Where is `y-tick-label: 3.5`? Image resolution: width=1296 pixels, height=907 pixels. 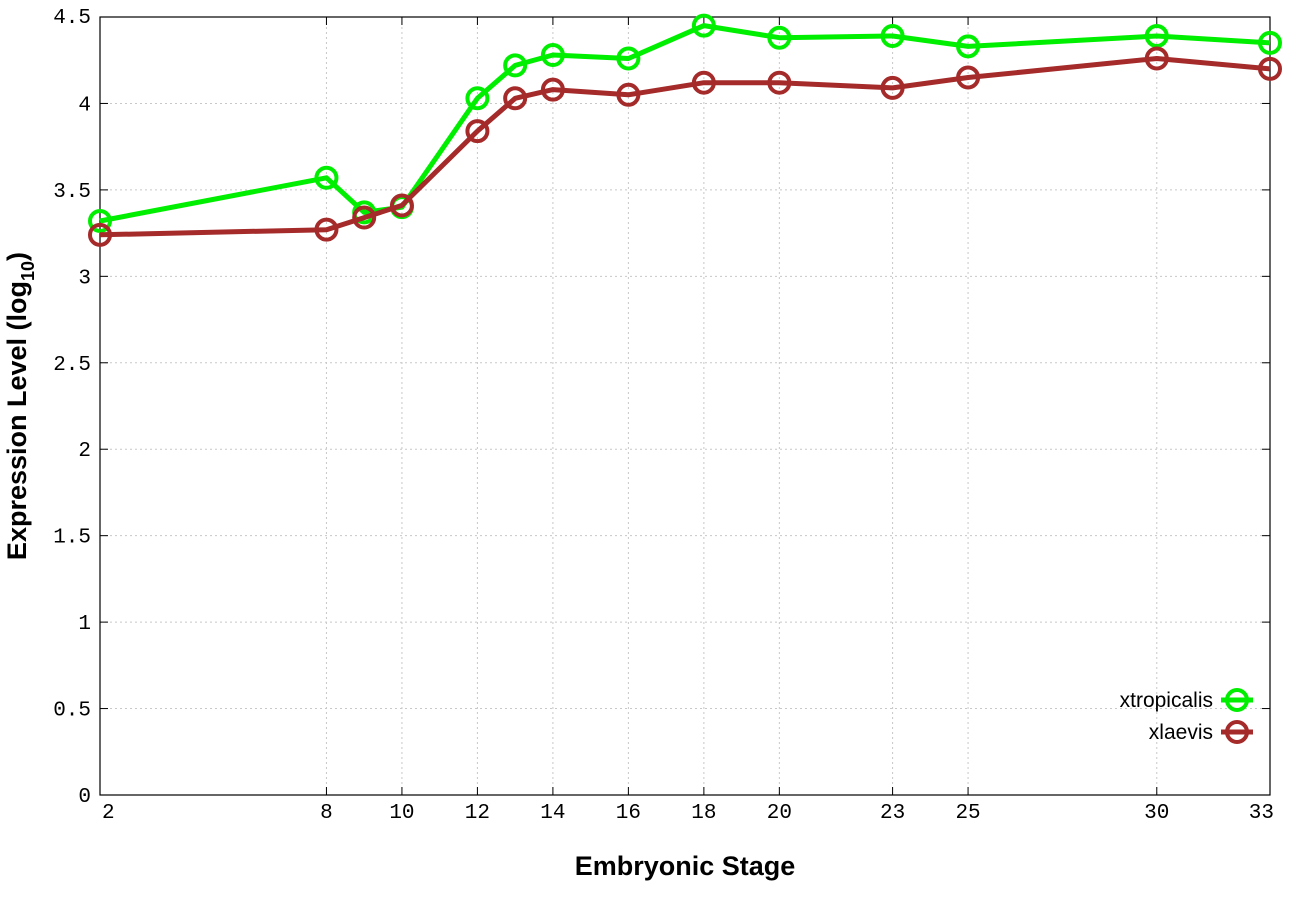 y-tick-label: 3.5 is located at coordinates (72, 192).